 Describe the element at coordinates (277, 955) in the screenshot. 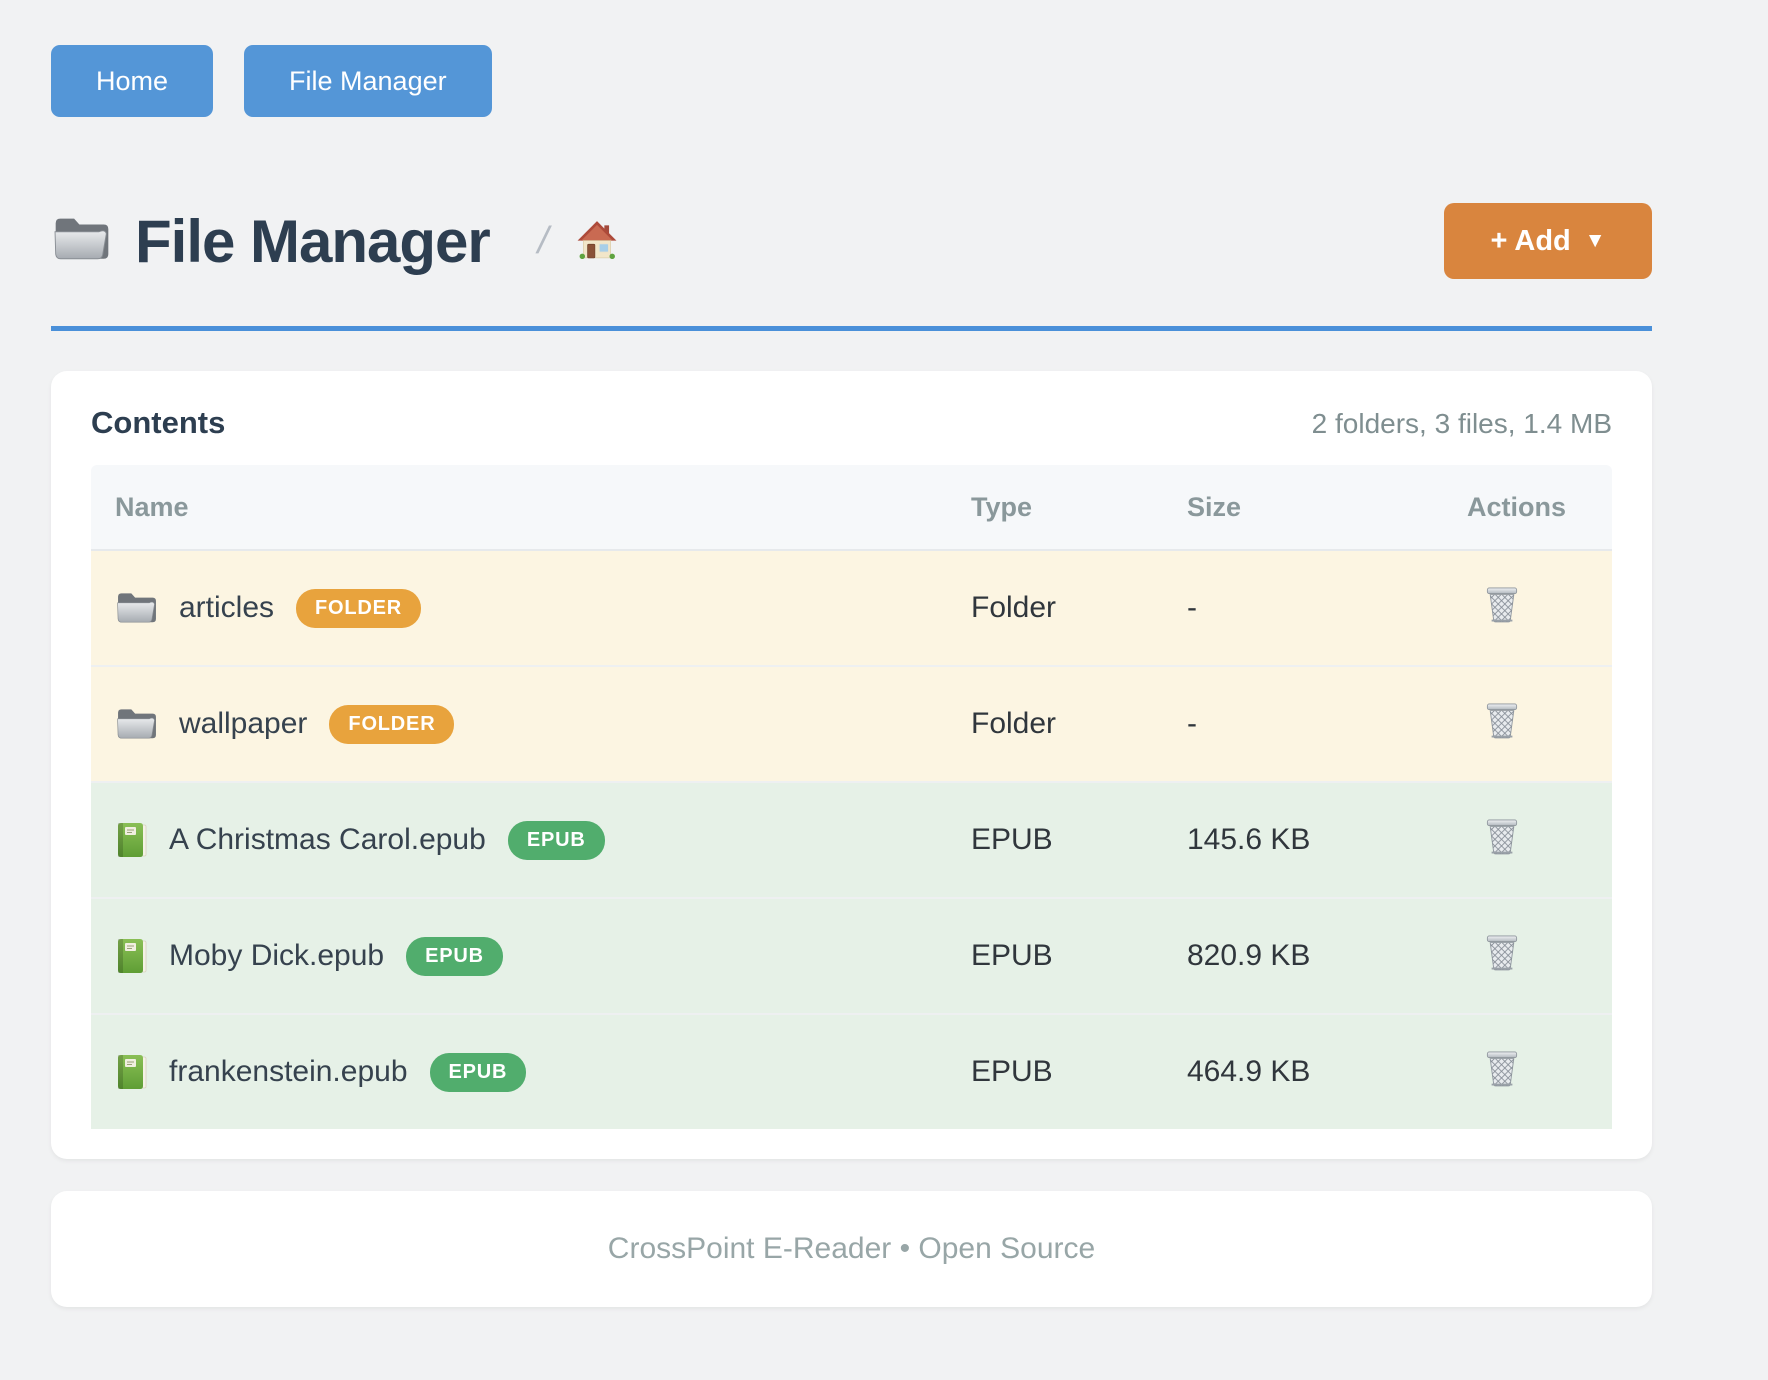

I see `file-name-link: Moby Dick.epub` at that location.